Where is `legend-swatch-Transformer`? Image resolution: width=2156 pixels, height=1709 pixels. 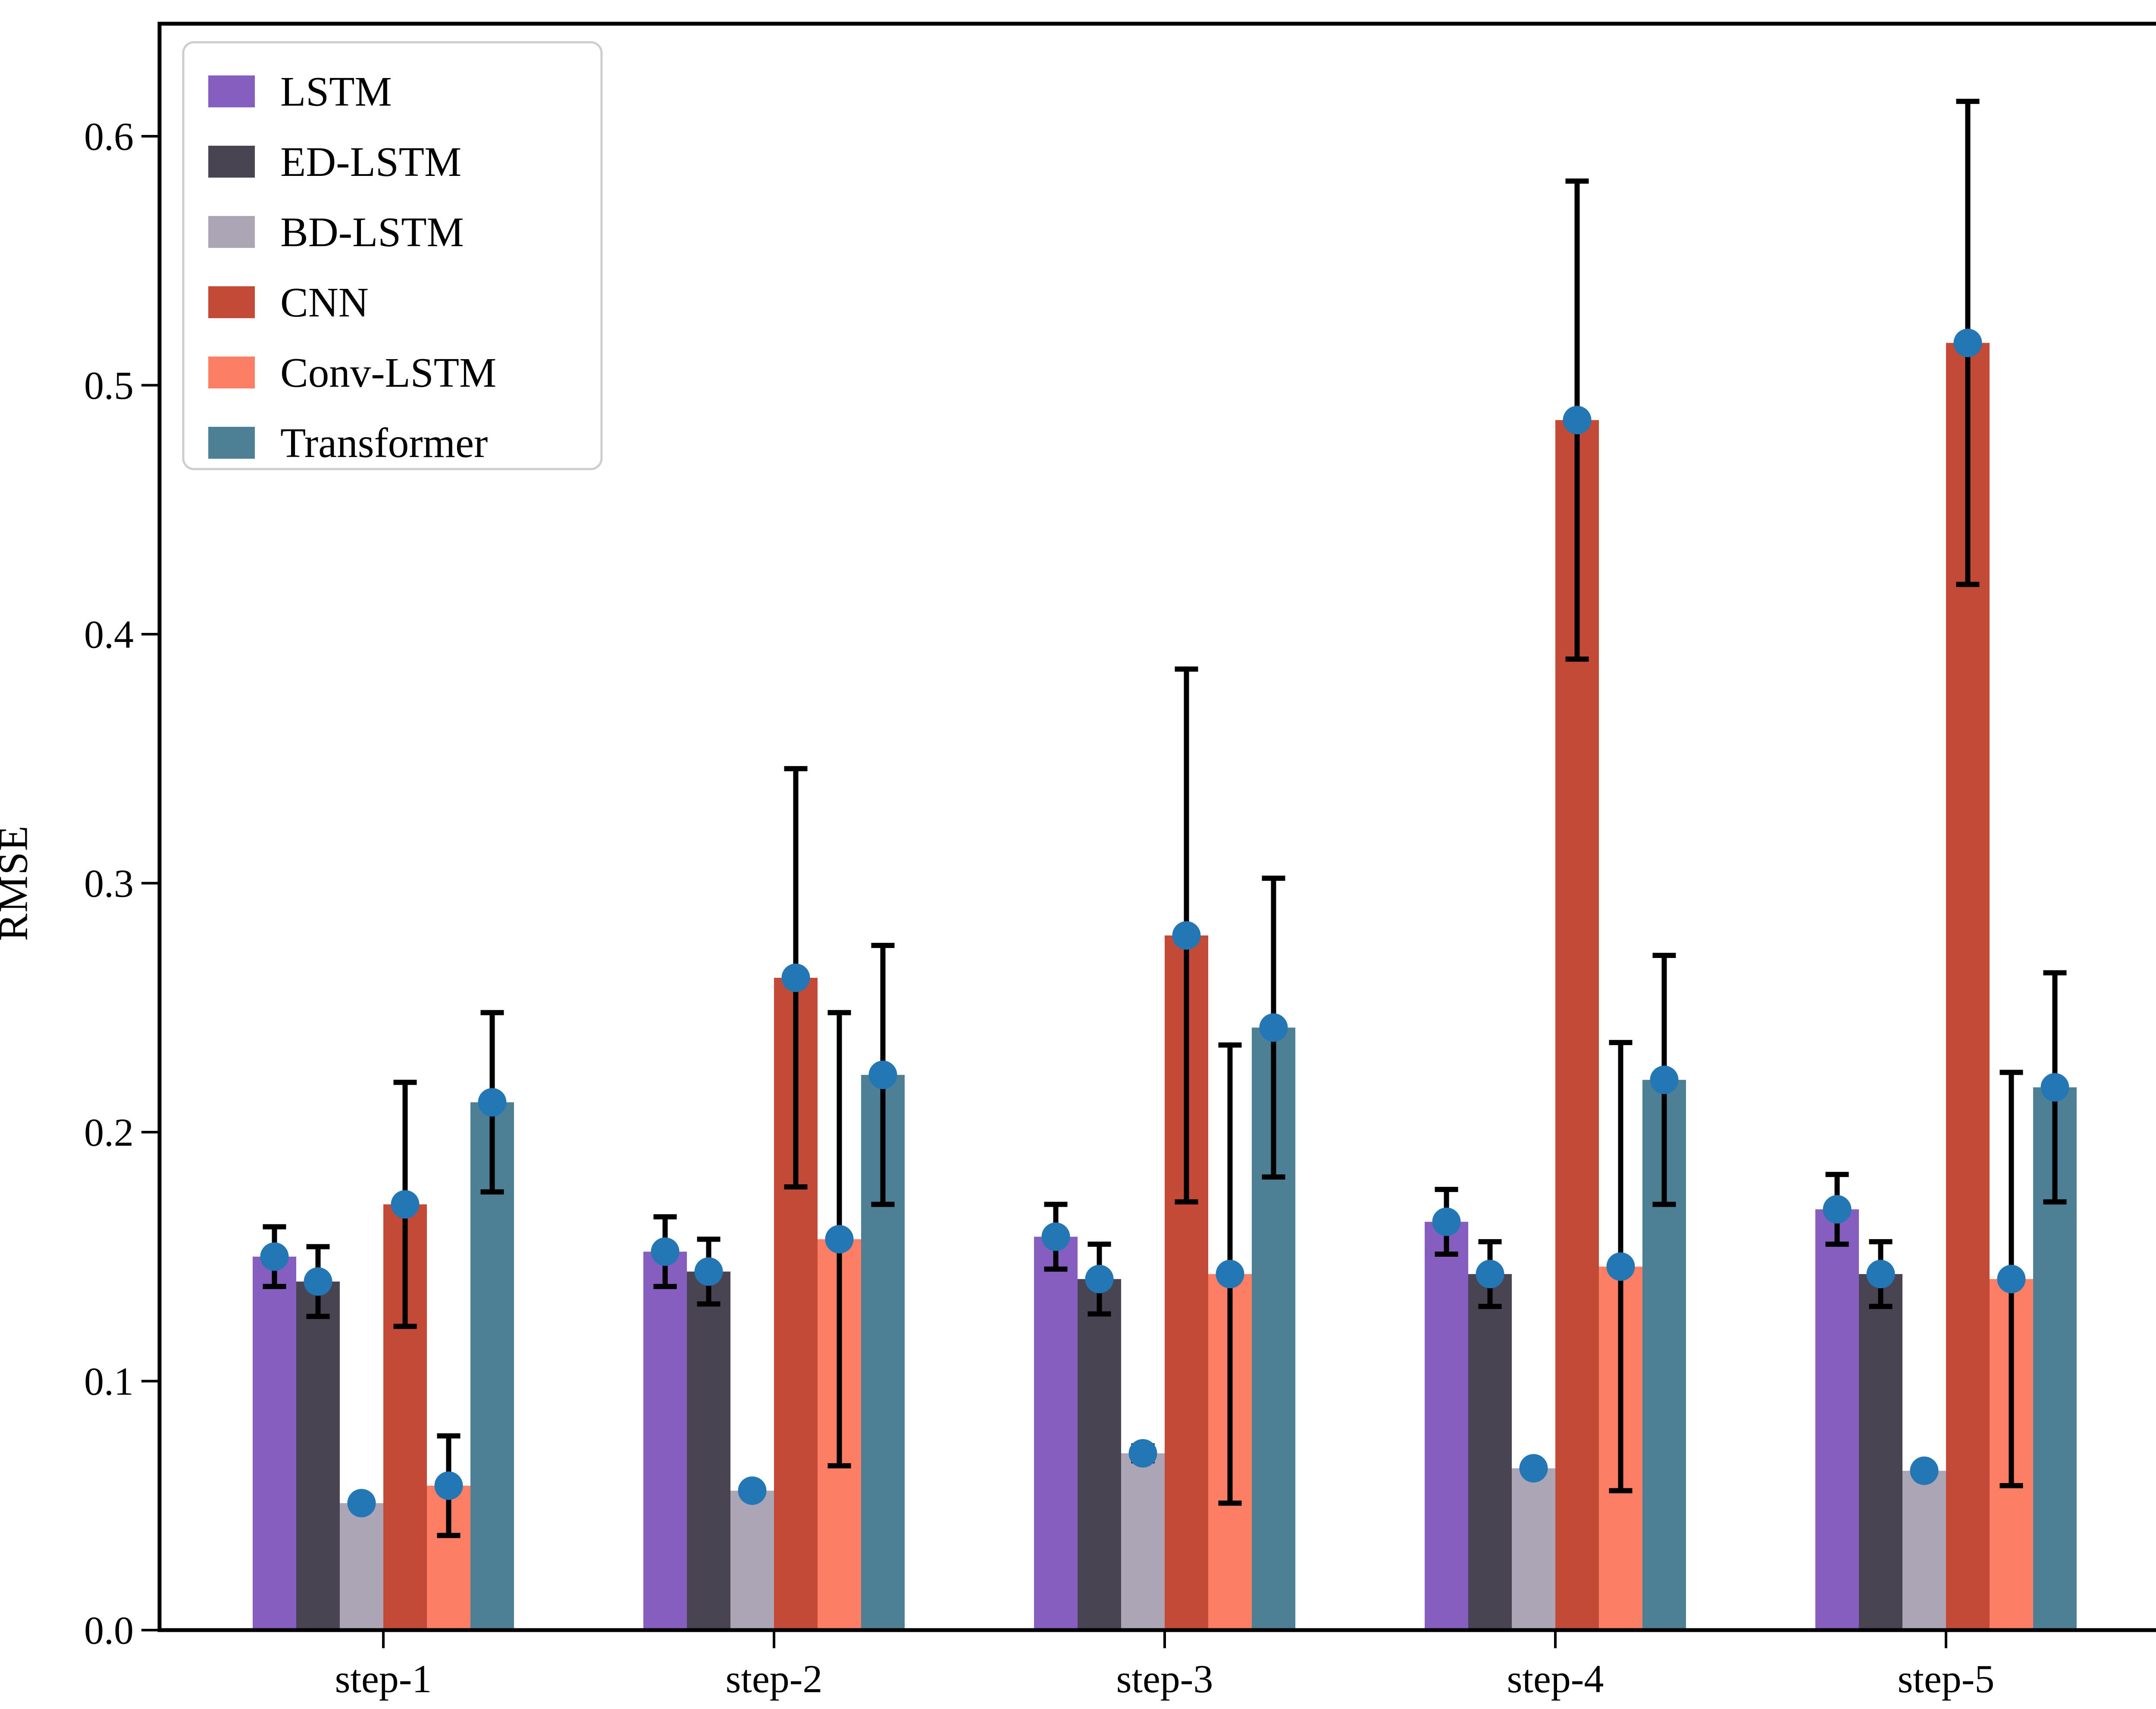 legend-swatch-Transformer is located at coordinates (232, 443).